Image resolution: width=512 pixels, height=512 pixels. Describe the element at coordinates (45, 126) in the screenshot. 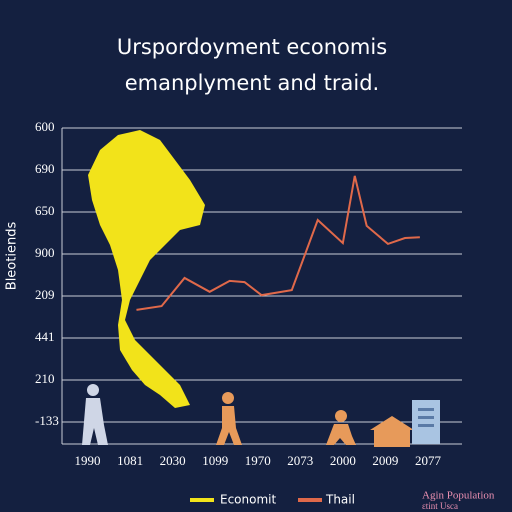

I see `y-tick-label: 600` at that location.